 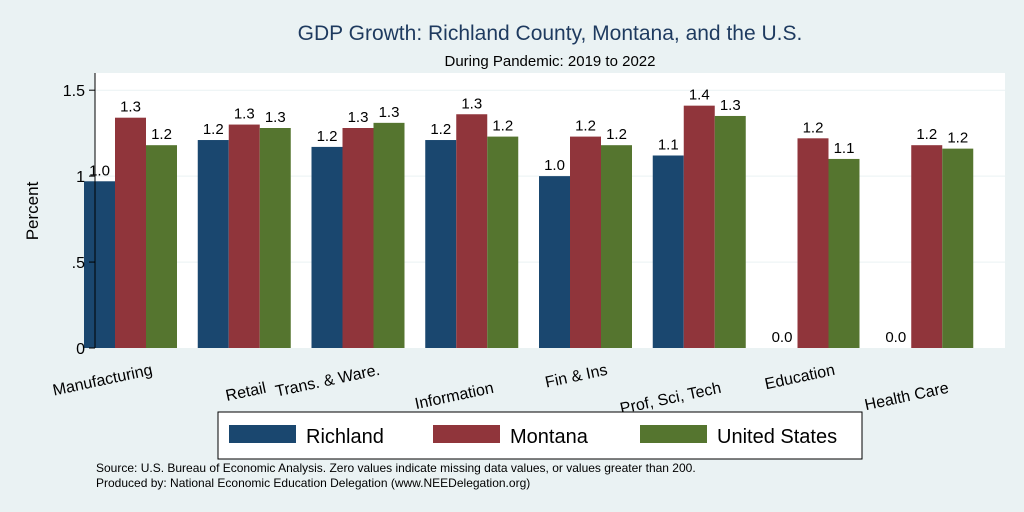 I want to click on y-tick-label: .5, so click(x=78, y=263).